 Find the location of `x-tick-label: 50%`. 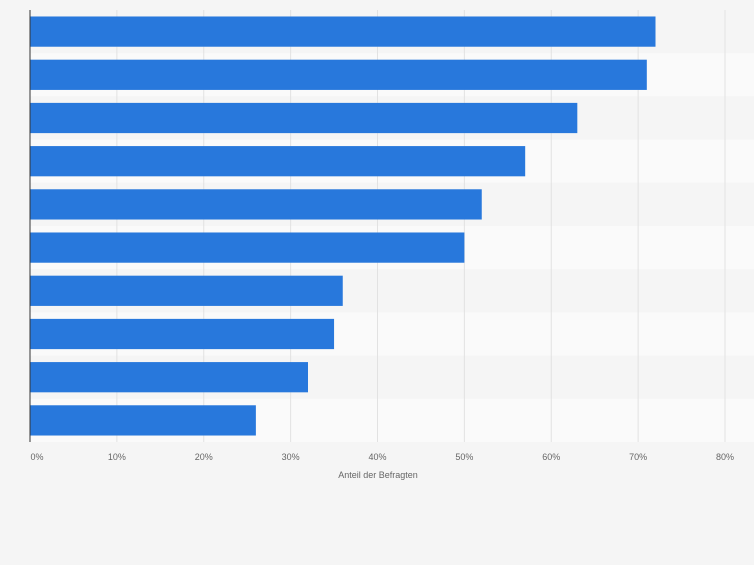

x-tick-label: 50% is located at coordinates (464, 457).